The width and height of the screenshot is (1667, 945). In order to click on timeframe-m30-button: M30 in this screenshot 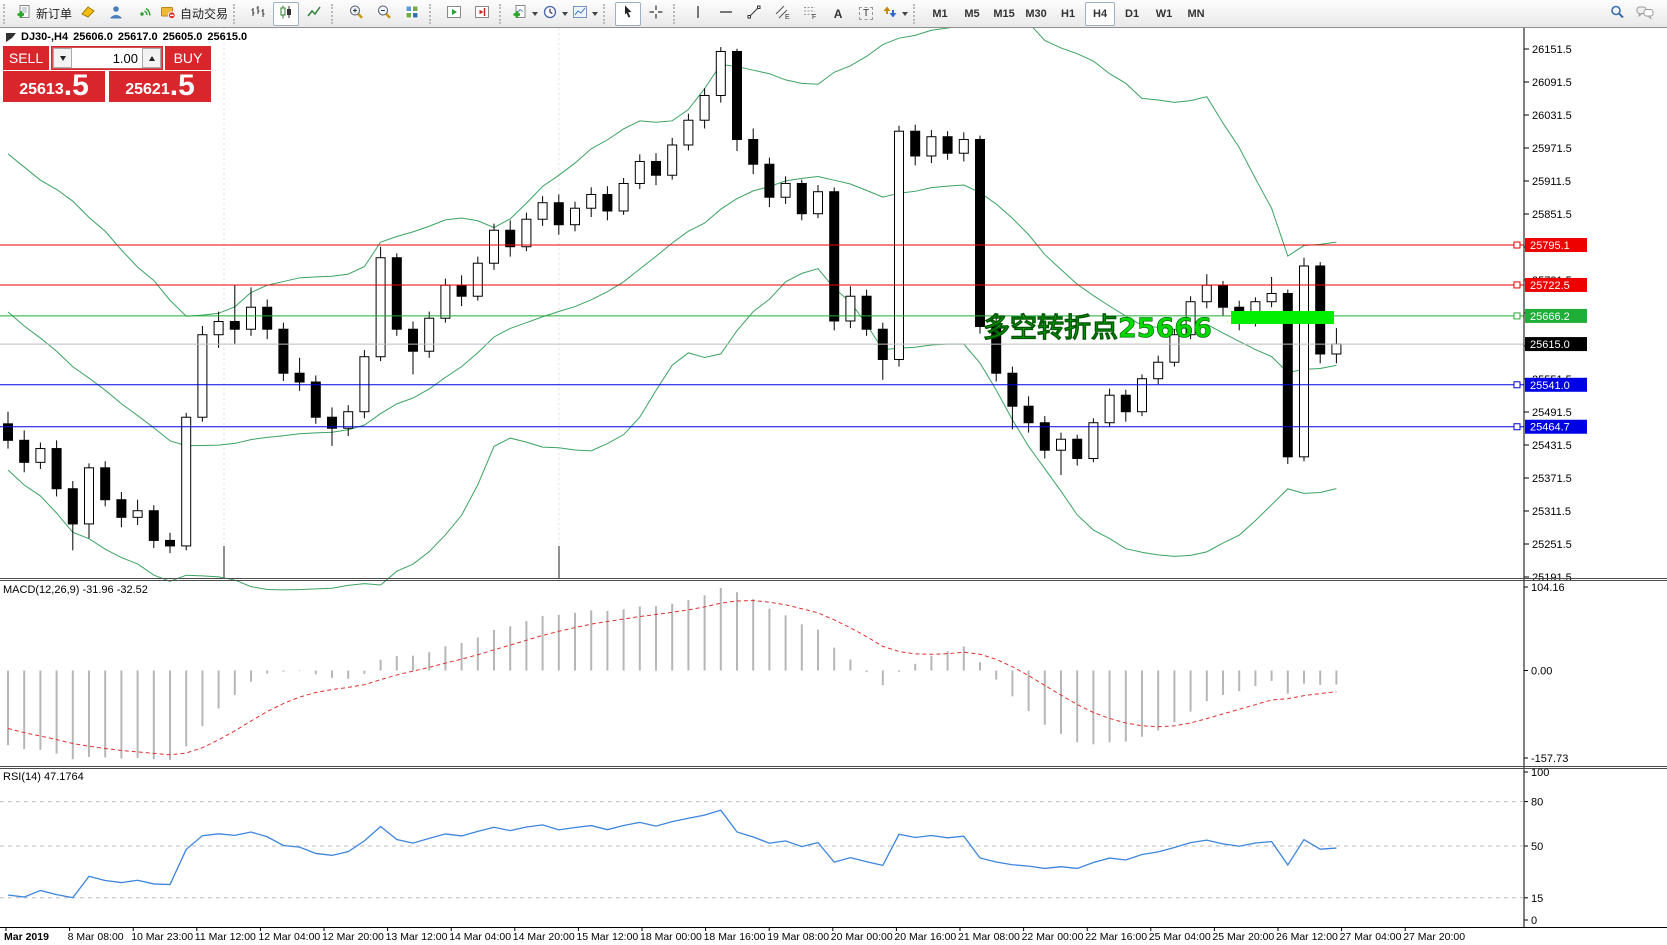, I will do `click(1036, 13)`.